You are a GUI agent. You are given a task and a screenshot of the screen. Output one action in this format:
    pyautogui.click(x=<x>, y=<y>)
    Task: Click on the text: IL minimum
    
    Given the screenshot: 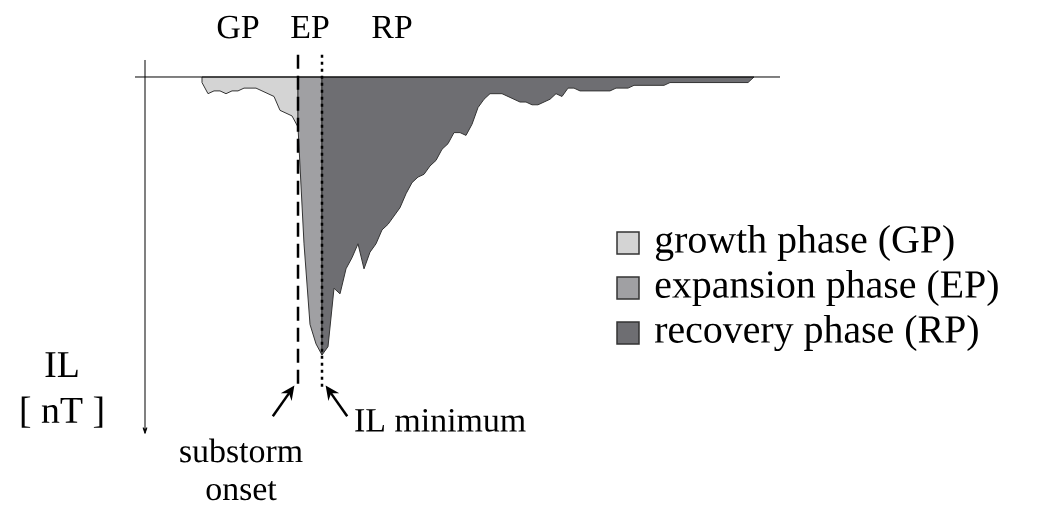 What is the action you would take?
    pyautogui.click(x=440, y=420)
    